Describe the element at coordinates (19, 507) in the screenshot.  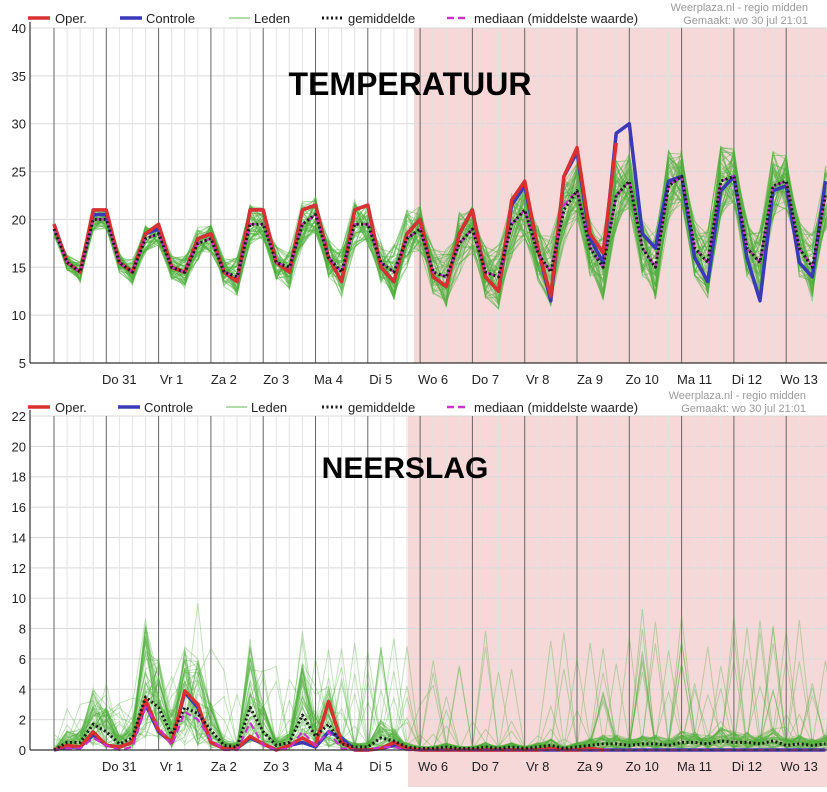
I see `y-tick-label: 16` at that location.